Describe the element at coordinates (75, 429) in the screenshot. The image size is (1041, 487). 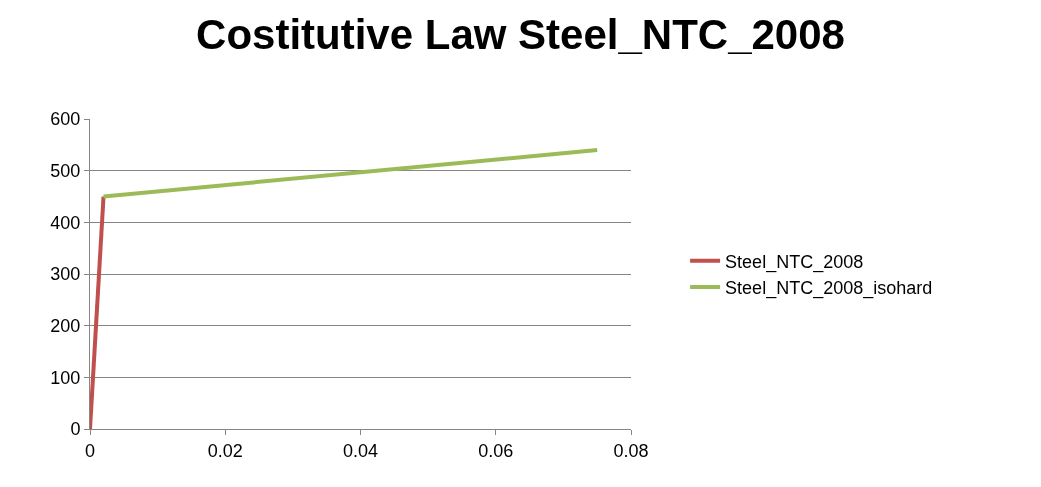
I see `y-tick-label: 0` at that location.